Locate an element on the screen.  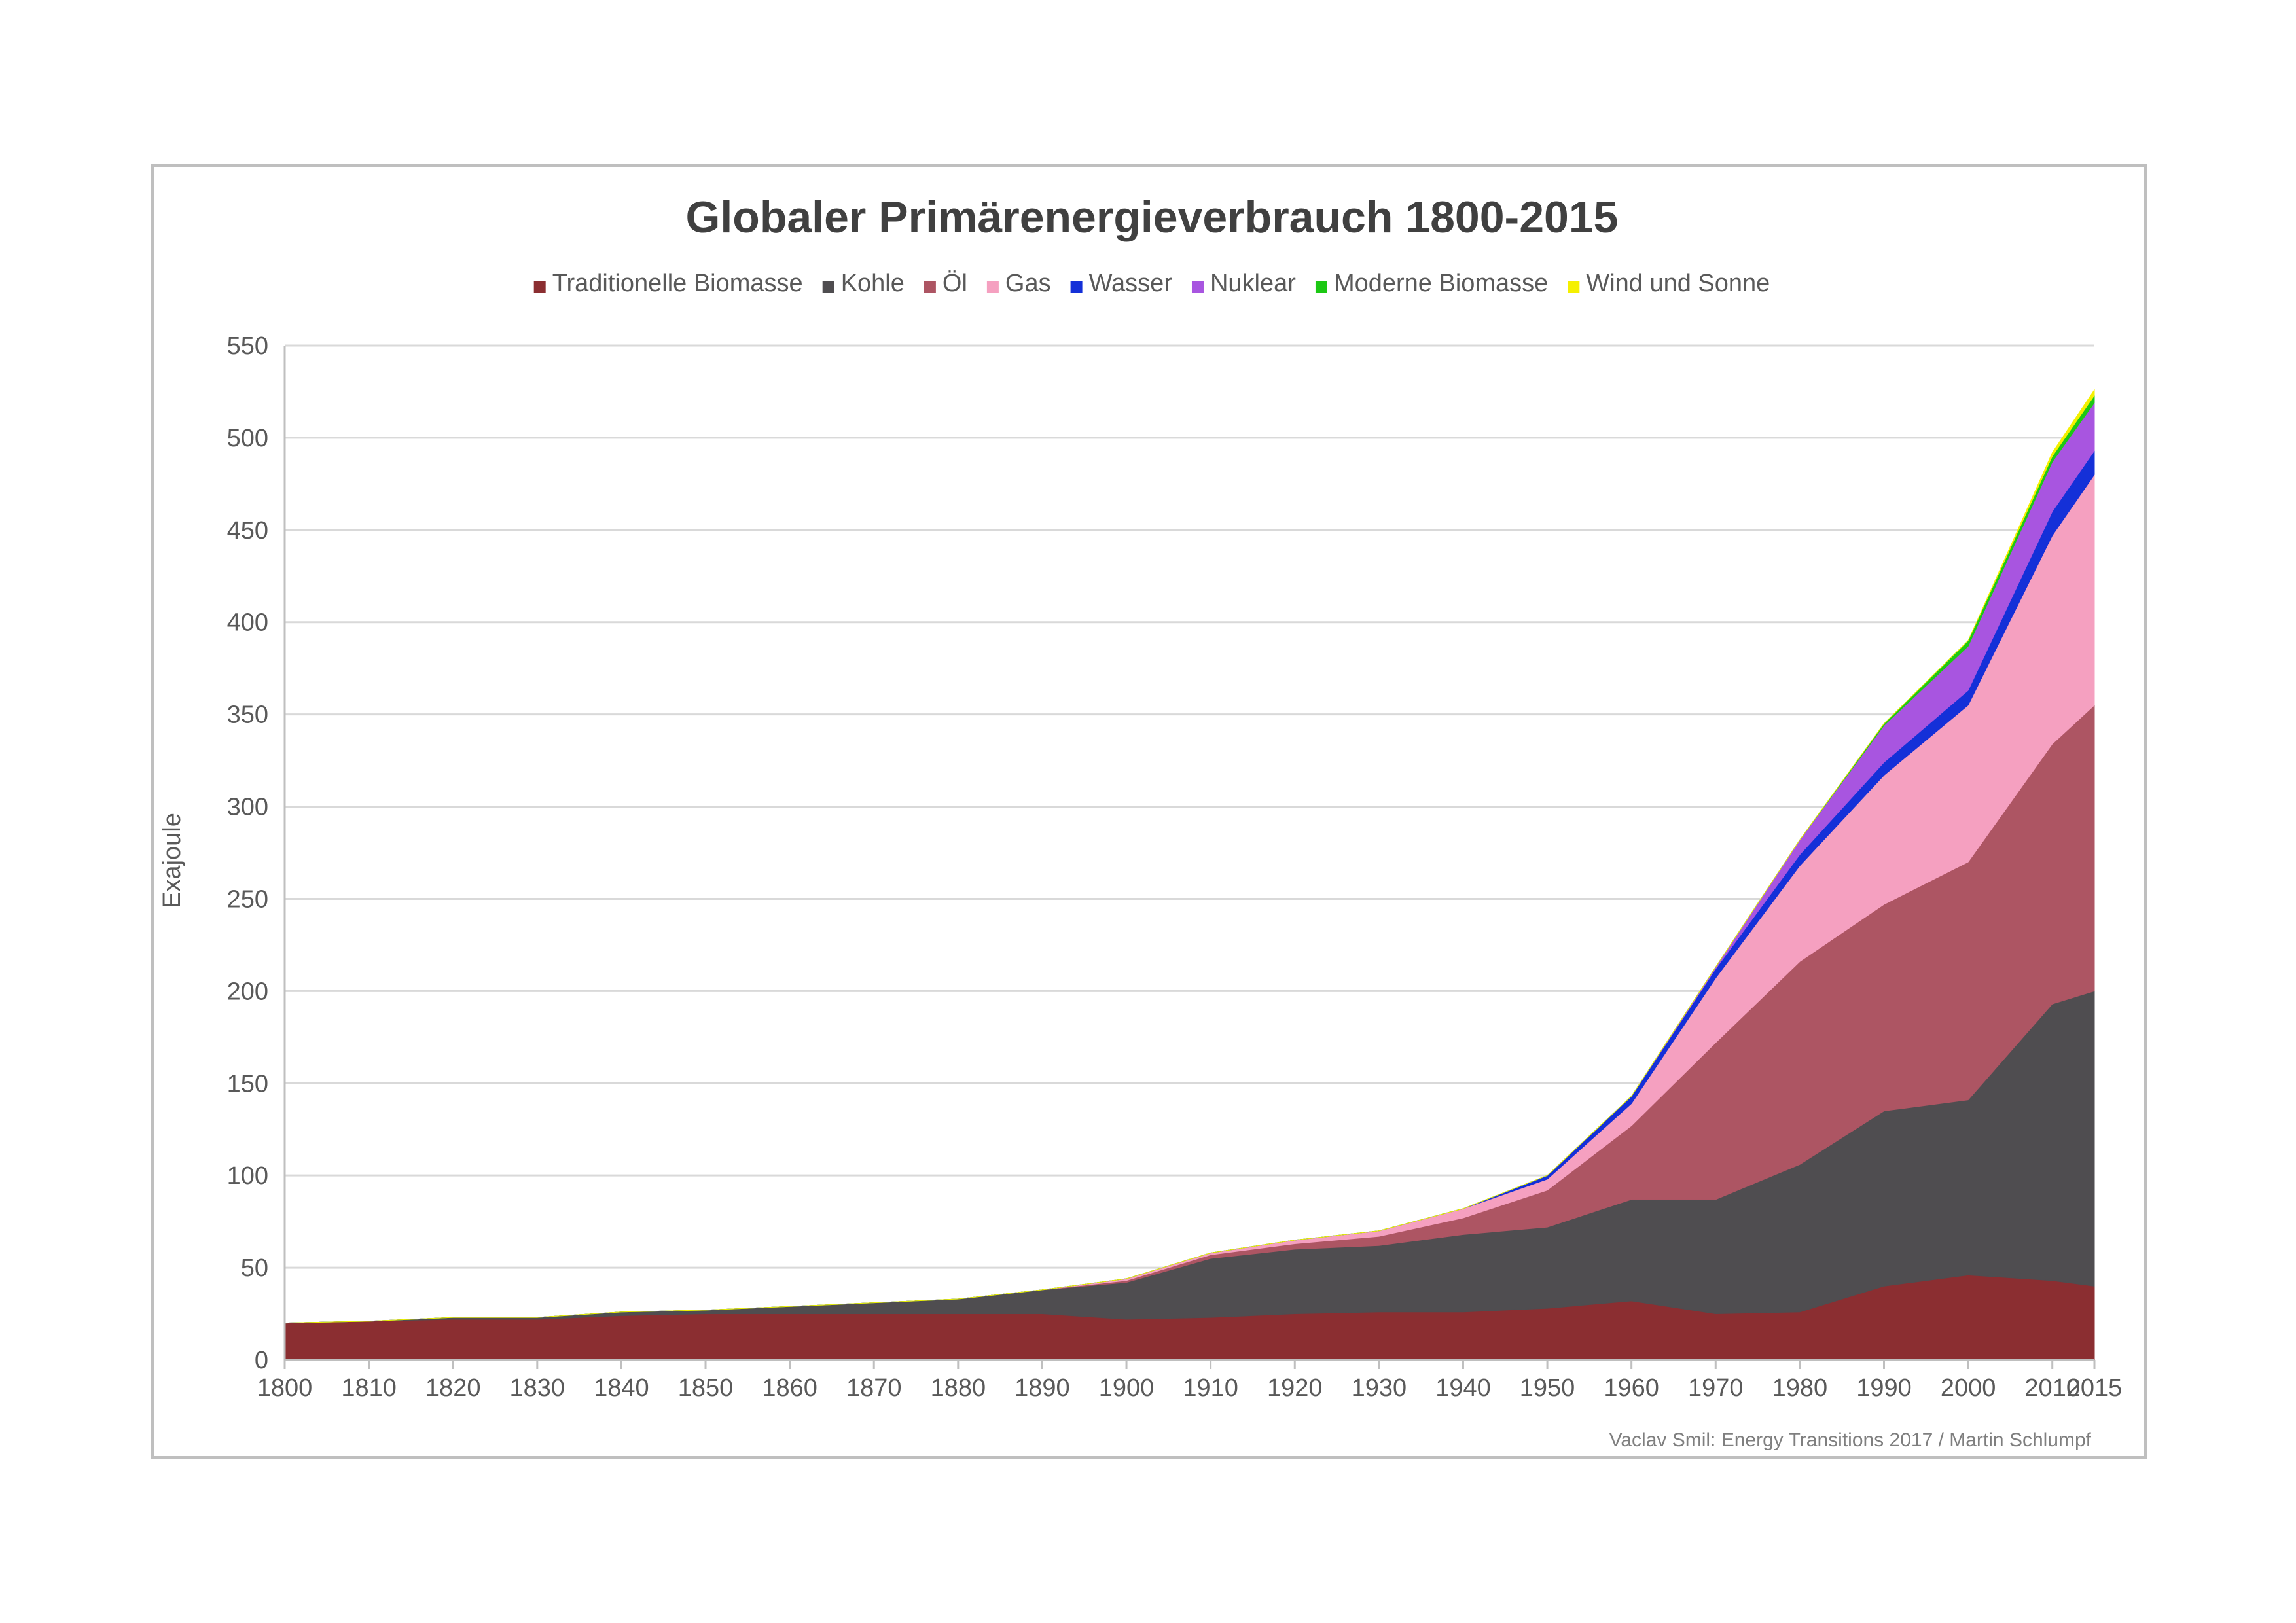
legend-item: Nuklear is located at coordinates (1243, 283).